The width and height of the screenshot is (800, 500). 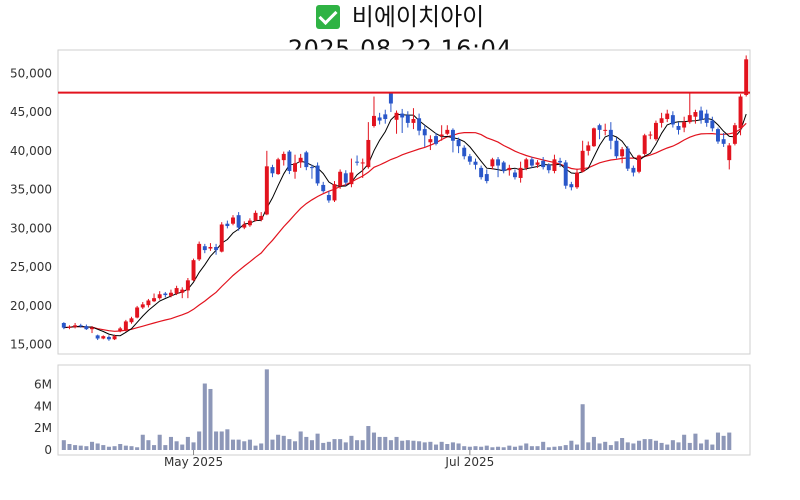 I want to click on price-tick-label: 15,000, so click(x=31, y=345).